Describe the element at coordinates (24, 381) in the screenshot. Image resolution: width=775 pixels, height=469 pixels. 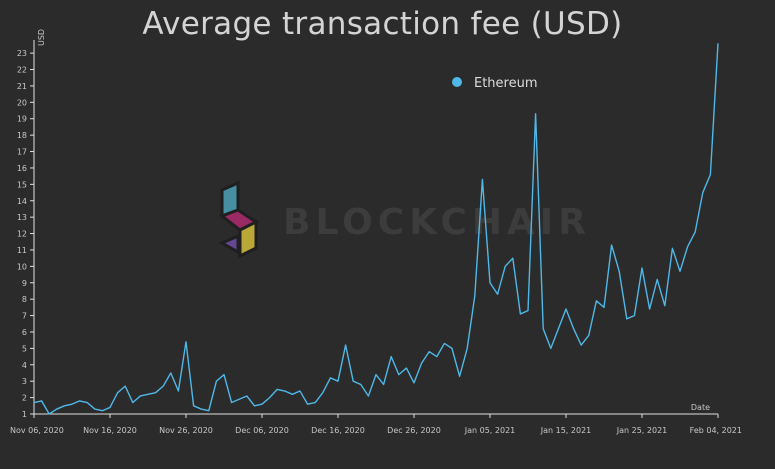
I see `y-tick-label: 3` at that location.